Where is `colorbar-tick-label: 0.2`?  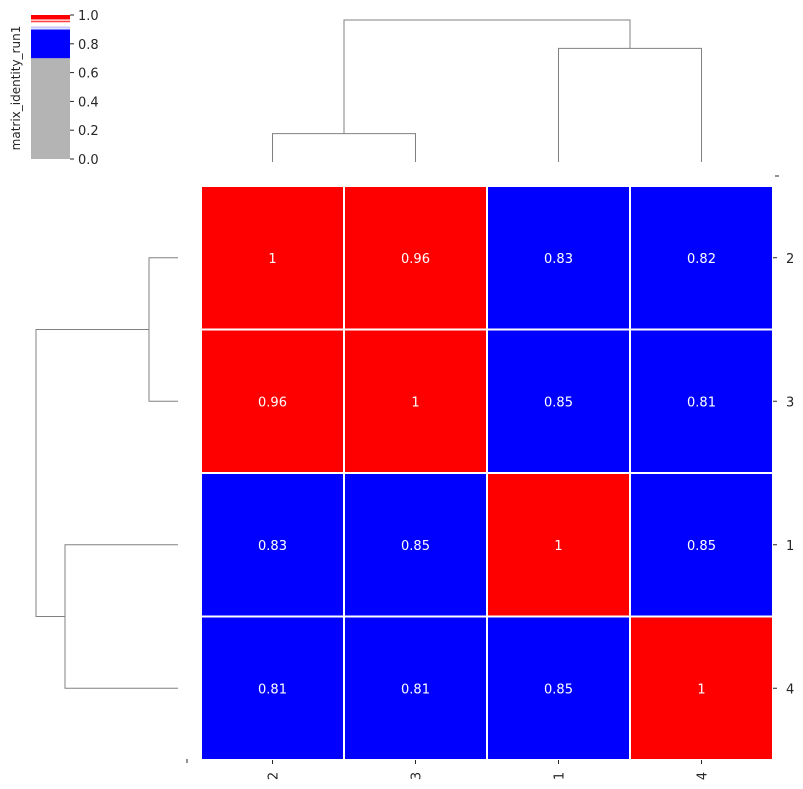 colorbar-tick-label: 0.2 is located at coordinates (88, 131).